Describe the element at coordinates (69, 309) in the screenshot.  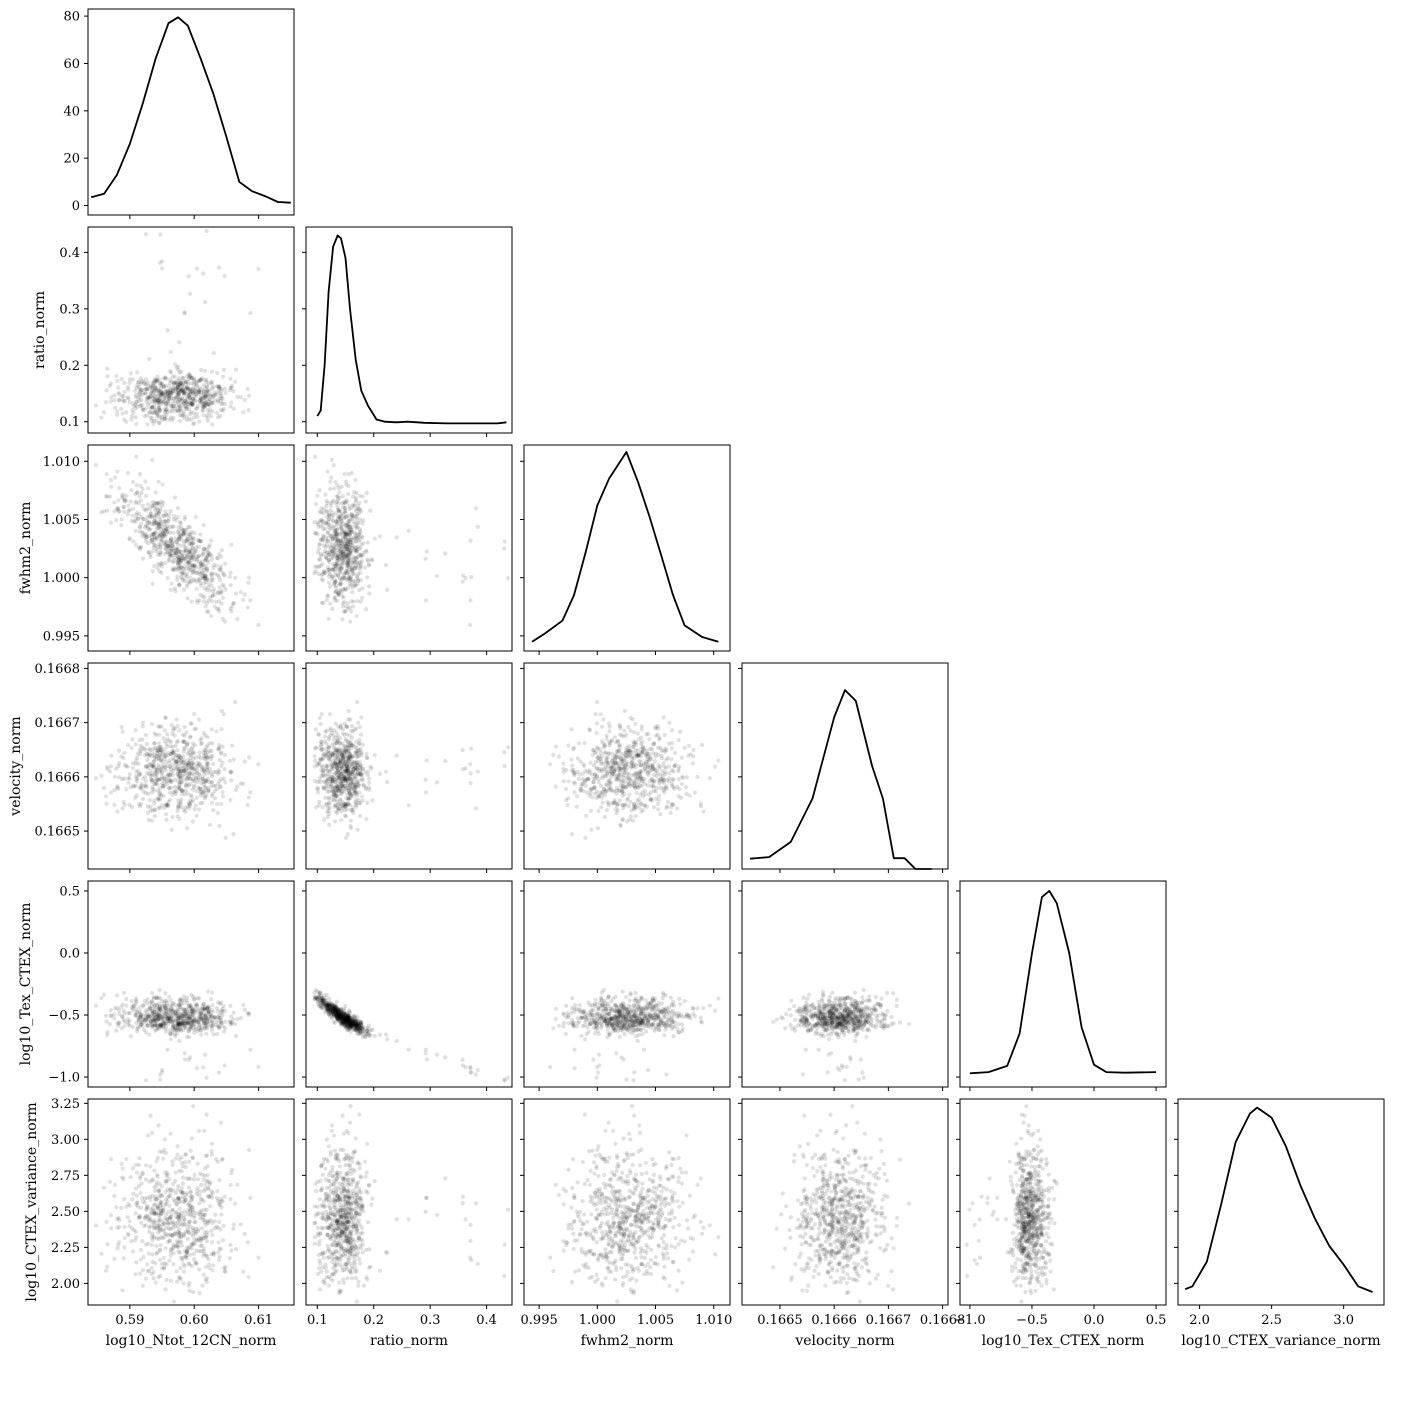
I see `y-tick-label: 0.3` at that location.